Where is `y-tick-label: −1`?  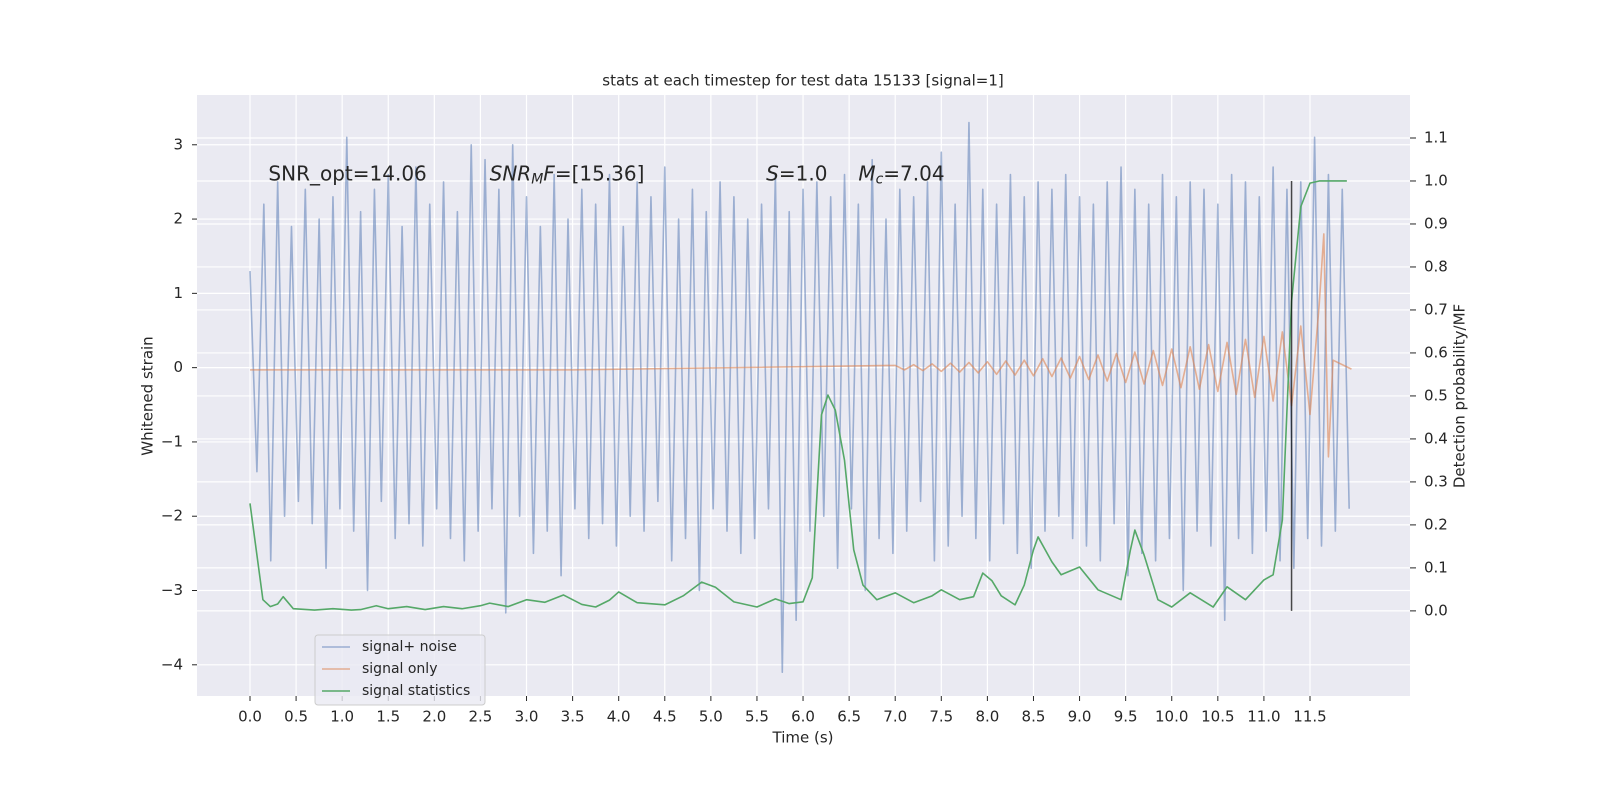 y-tick-label: −1 is located at coordinates (172, 441).